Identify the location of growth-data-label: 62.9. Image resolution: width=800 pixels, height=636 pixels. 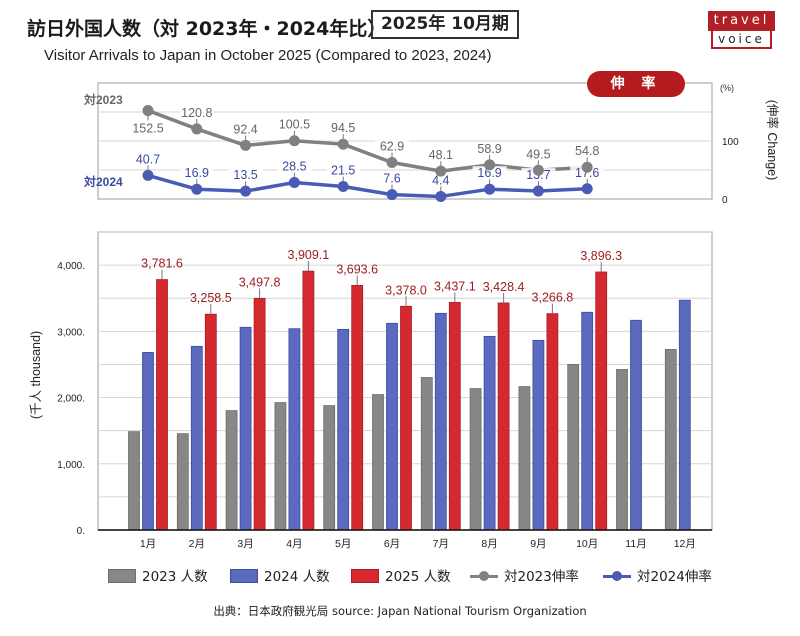
(392, 147).